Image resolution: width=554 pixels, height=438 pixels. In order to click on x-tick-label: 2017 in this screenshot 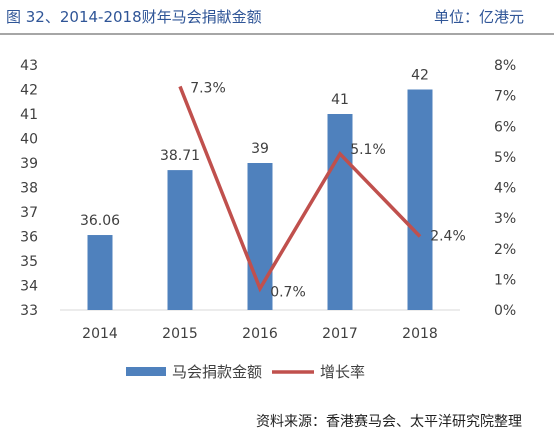, I will do `click(340, 334)`.